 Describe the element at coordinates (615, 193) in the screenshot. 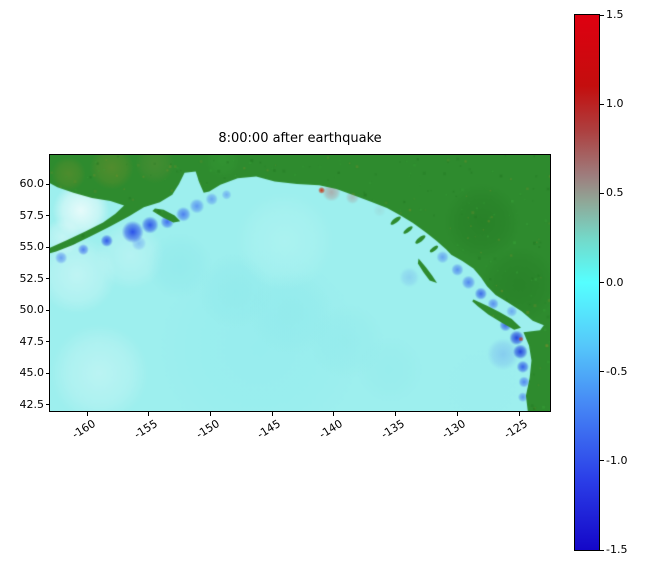

I see `colorbar-tick-label: 0.5` at that location.